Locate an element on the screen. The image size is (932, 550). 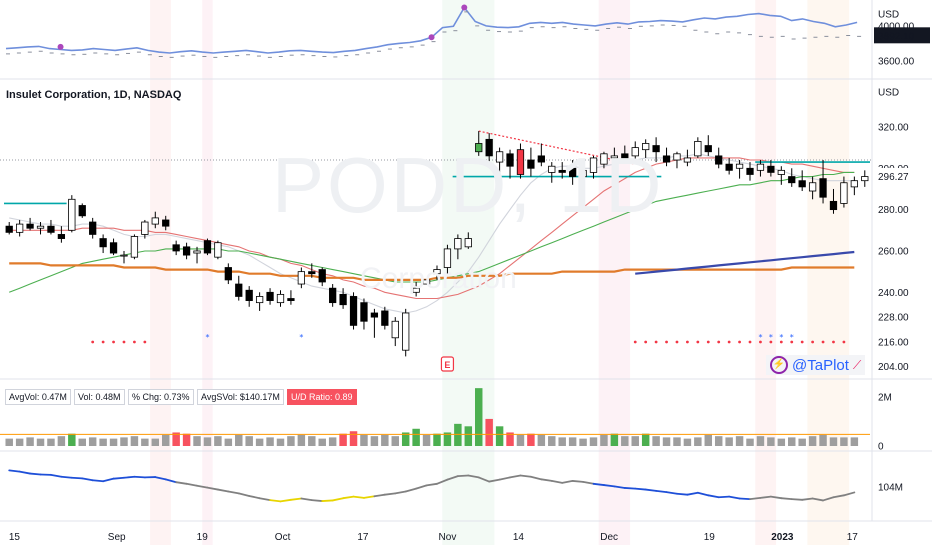
volume-pane is located at coordinates (435, 417).